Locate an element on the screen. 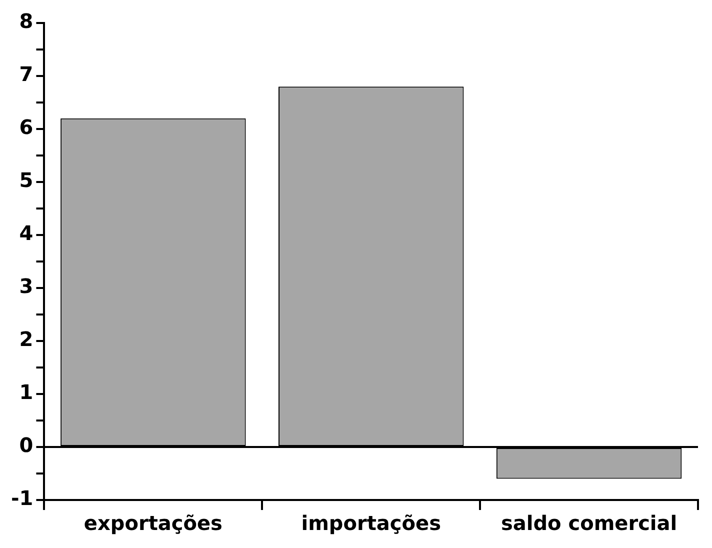 The width and height of the screenshot is (712, 548). y-tick-label: 0 is located at coordinates (26, 445).